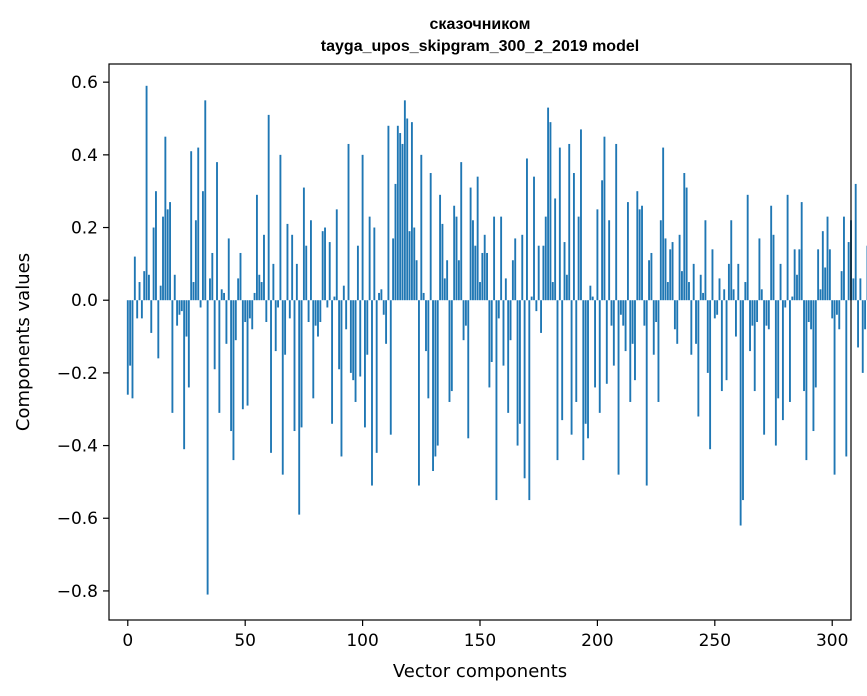 This screenshot has width=867, height=696. I want to click on chart-subtitle: tayga_upos_skipgram_300_2_2019 model, so click(480, 46).